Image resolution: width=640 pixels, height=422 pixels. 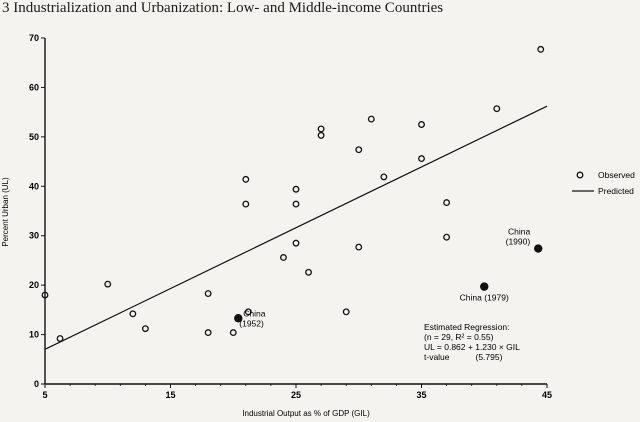 I want to click on china-point-label: China (1952), so click(x=252, y=318).